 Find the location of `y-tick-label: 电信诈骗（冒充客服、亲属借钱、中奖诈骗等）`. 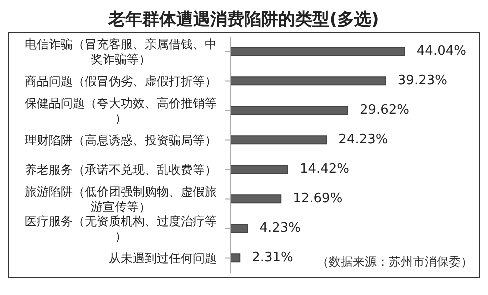

y-tick-label: 电信诈骗（冒充客服、亲属借钱、中奖诈骗等） is located at coordinates (121, 51).